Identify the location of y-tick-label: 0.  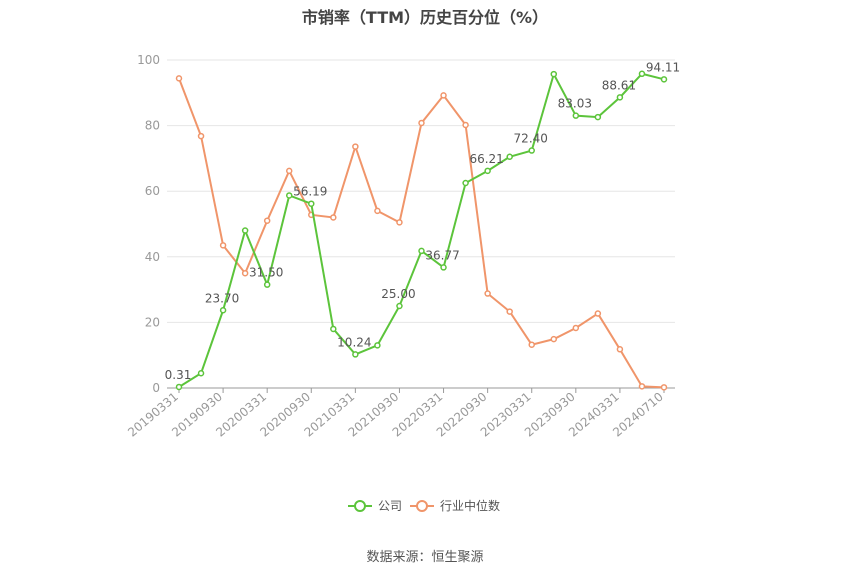
(156, 388).